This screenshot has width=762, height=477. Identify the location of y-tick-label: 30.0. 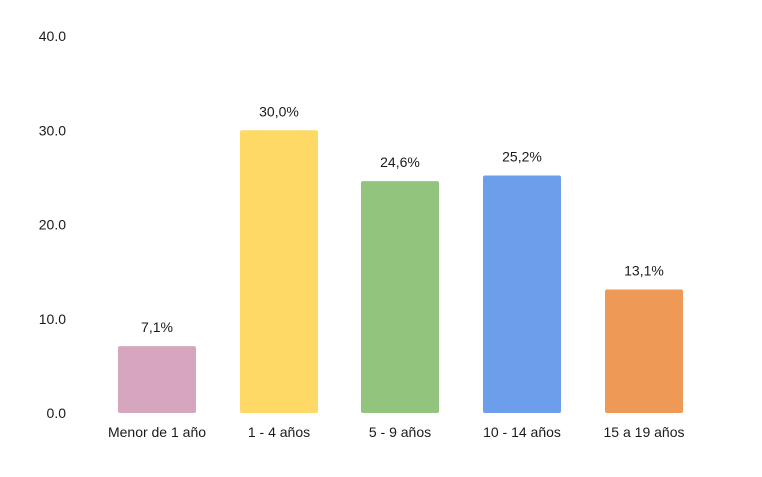
(52, 130).